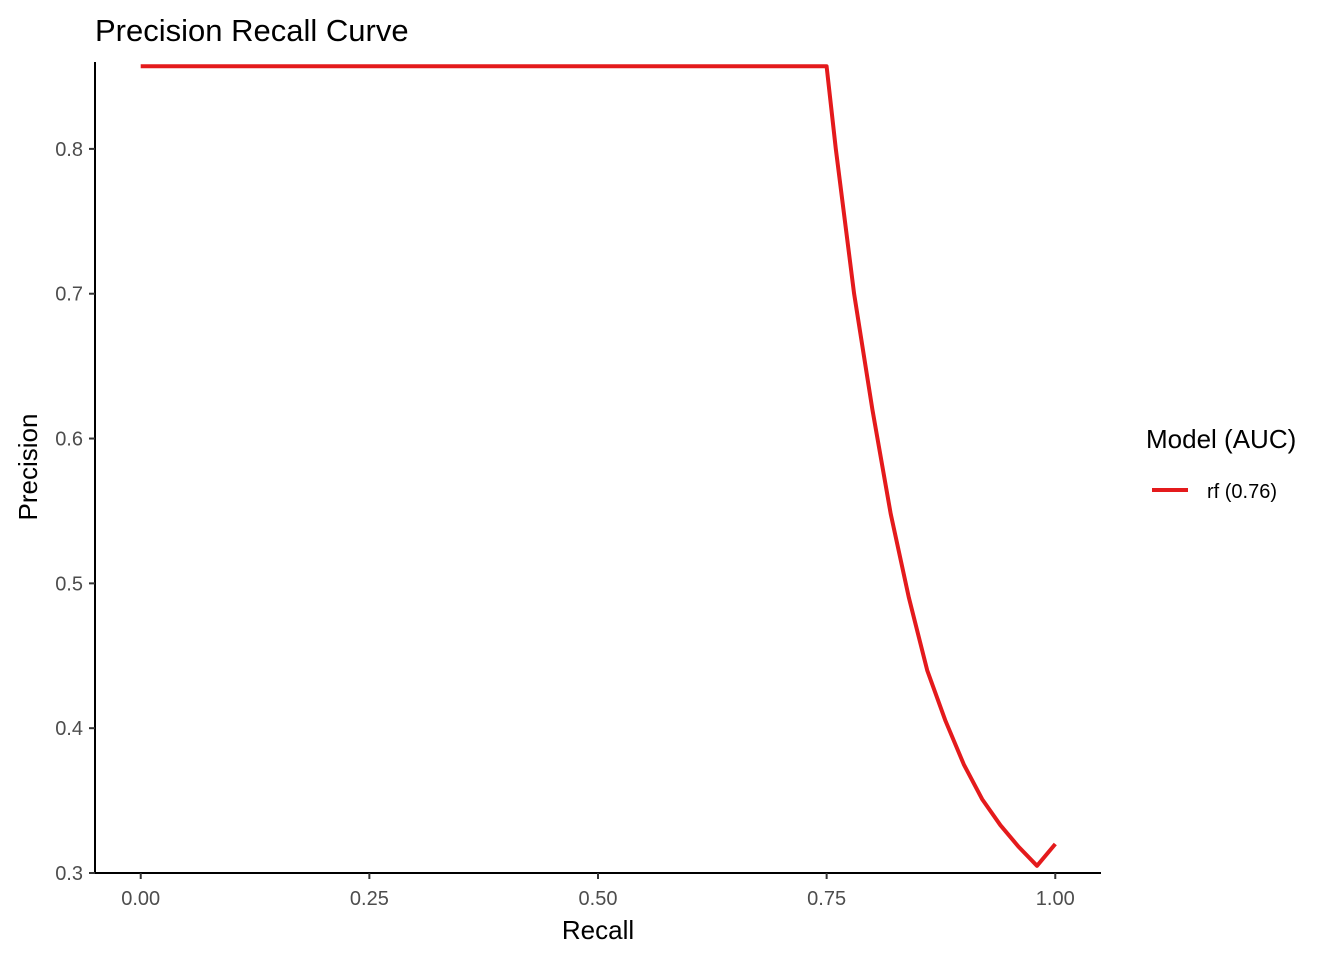 The width and height of the screenshot is (1344, 960). I want to click on y-tick-label: 0.6, so click(69, 440).